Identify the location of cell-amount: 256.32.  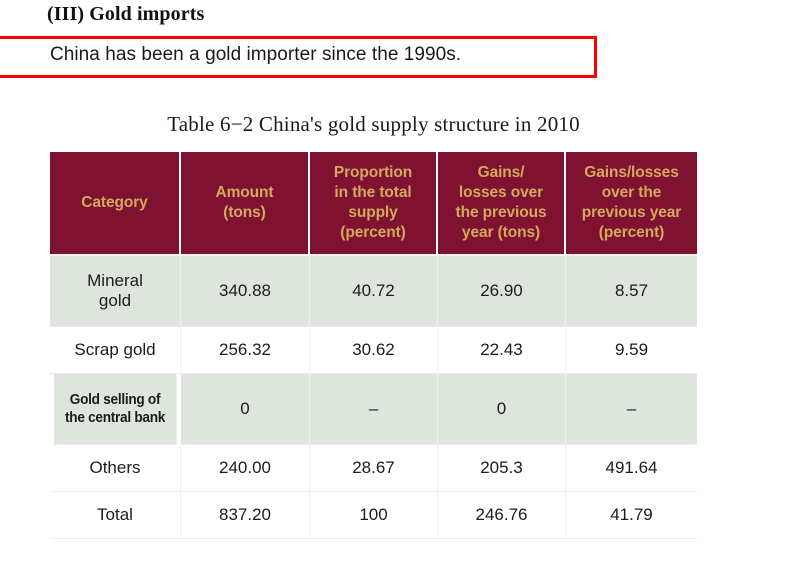
(245, 350).